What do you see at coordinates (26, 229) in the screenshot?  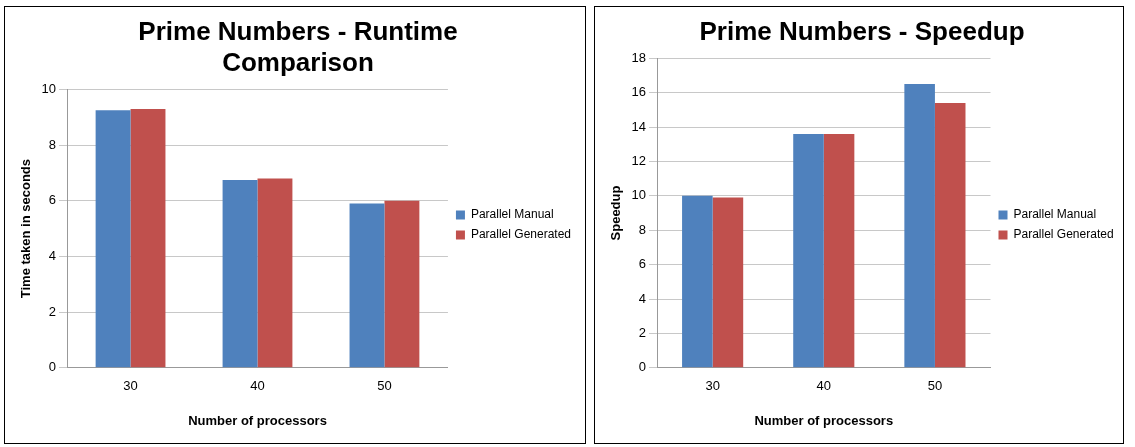 I see `y-axis-title: Time taken in seconds` at bounding box center [26, 229].